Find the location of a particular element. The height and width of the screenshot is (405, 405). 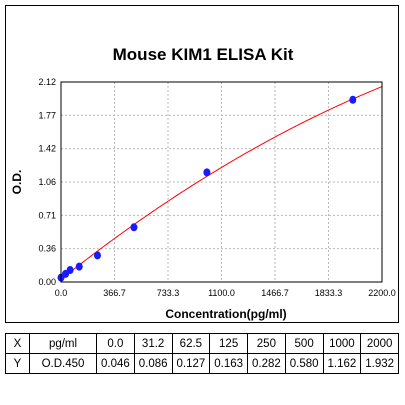

table-cell: X is located at coordinates (17, 343).